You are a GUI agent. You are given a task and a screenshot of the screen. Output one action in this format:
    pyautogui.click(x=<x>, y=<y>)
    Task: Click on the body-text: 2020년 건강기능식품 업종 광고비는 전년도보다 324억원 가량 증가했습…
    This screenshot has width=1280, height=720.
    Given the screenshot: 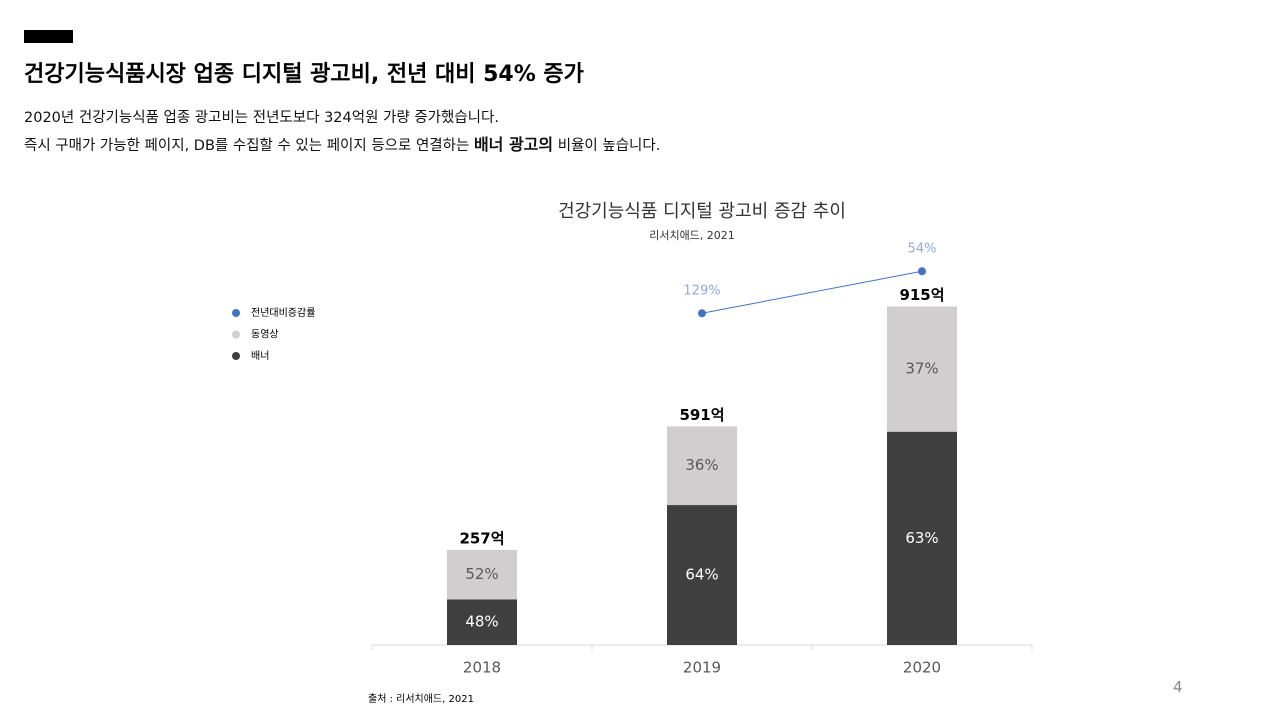 What is the action you would take?
    pyautogui.click(x=261, y=118)
    